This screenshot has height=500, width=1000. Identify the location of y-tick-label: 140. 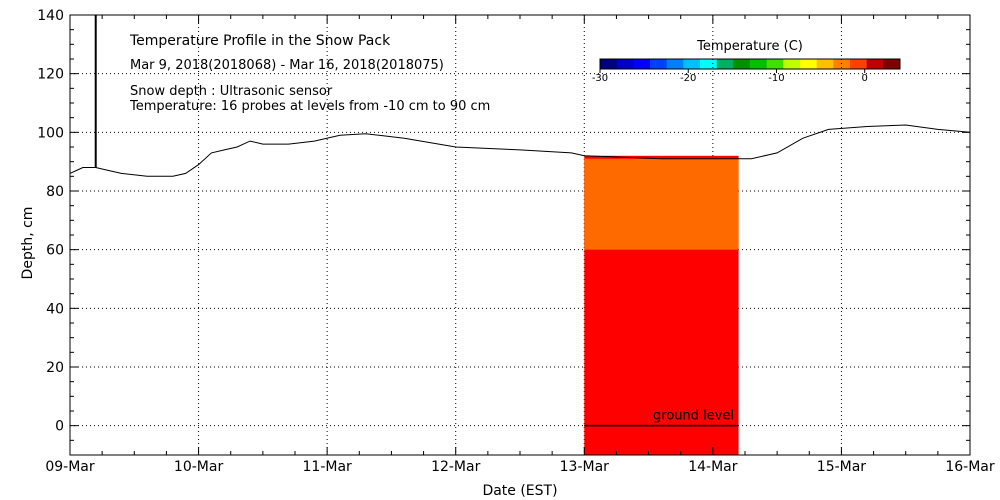
(50, 16).